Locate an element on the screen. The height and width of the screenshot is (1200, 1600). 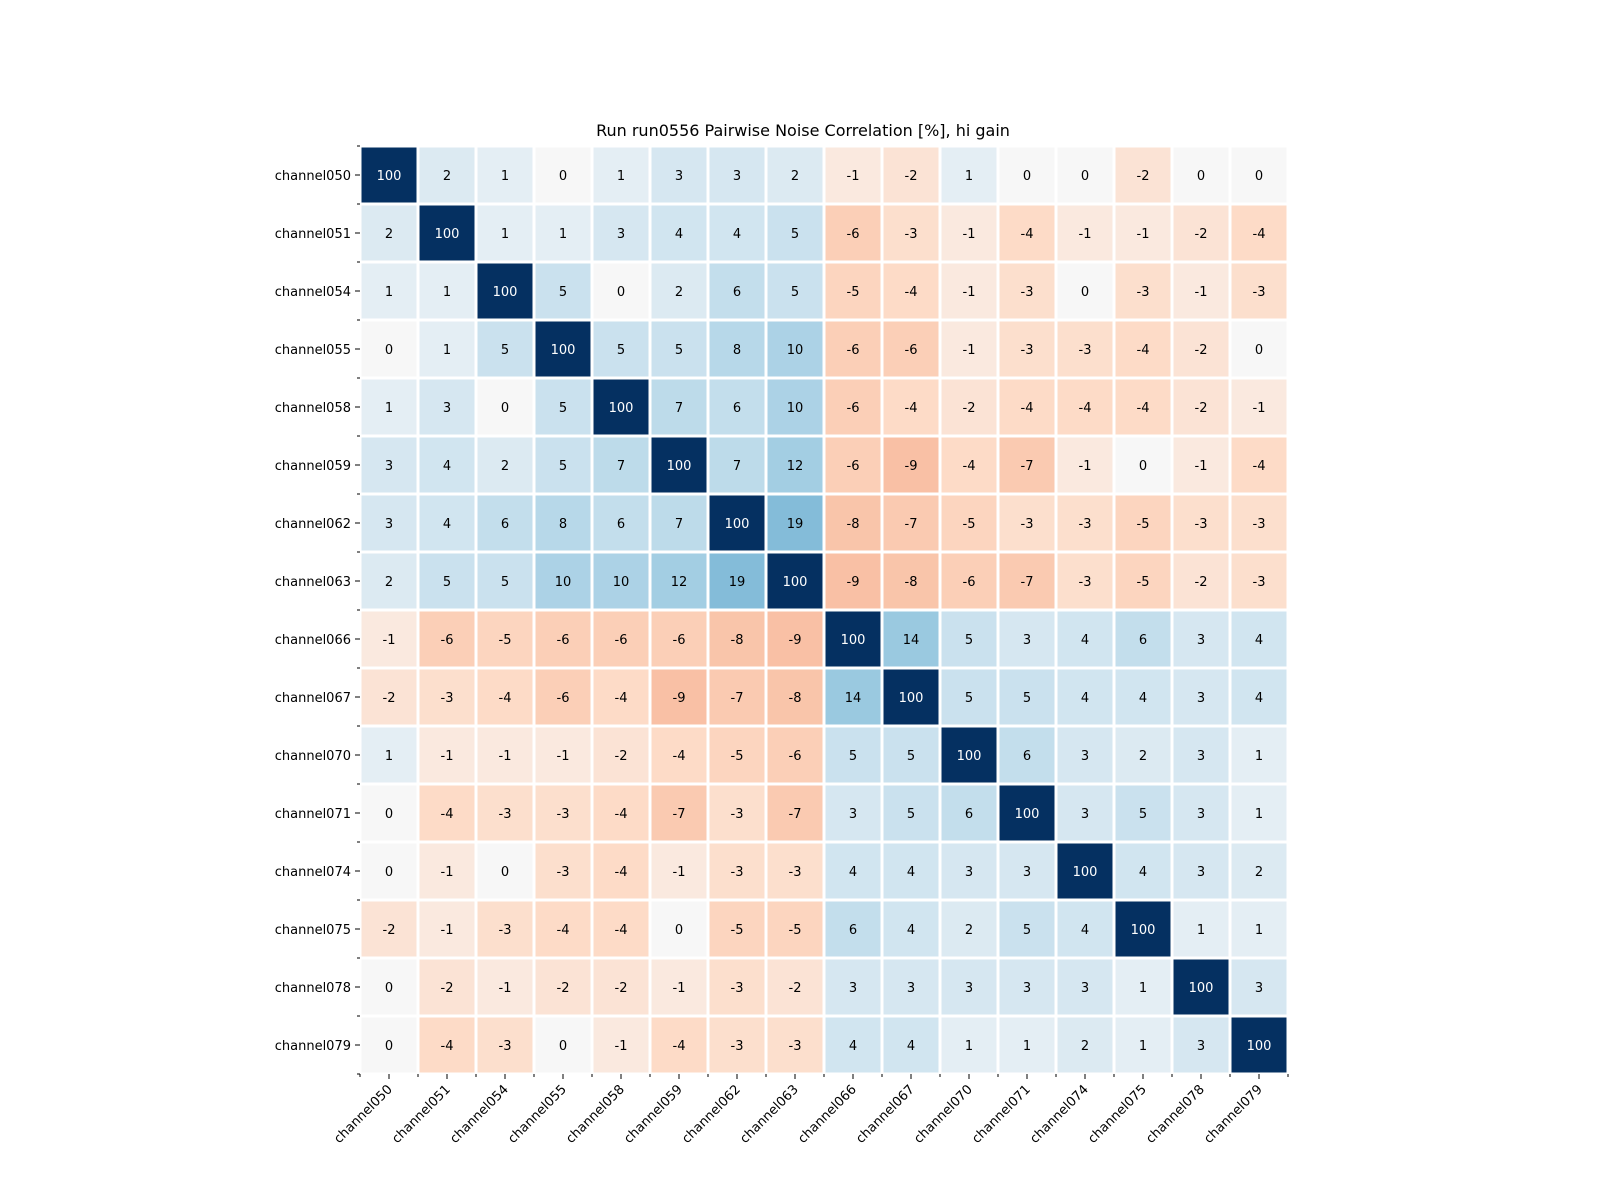
x-tick-label: channel059 is located at coordinates (653, 1114).